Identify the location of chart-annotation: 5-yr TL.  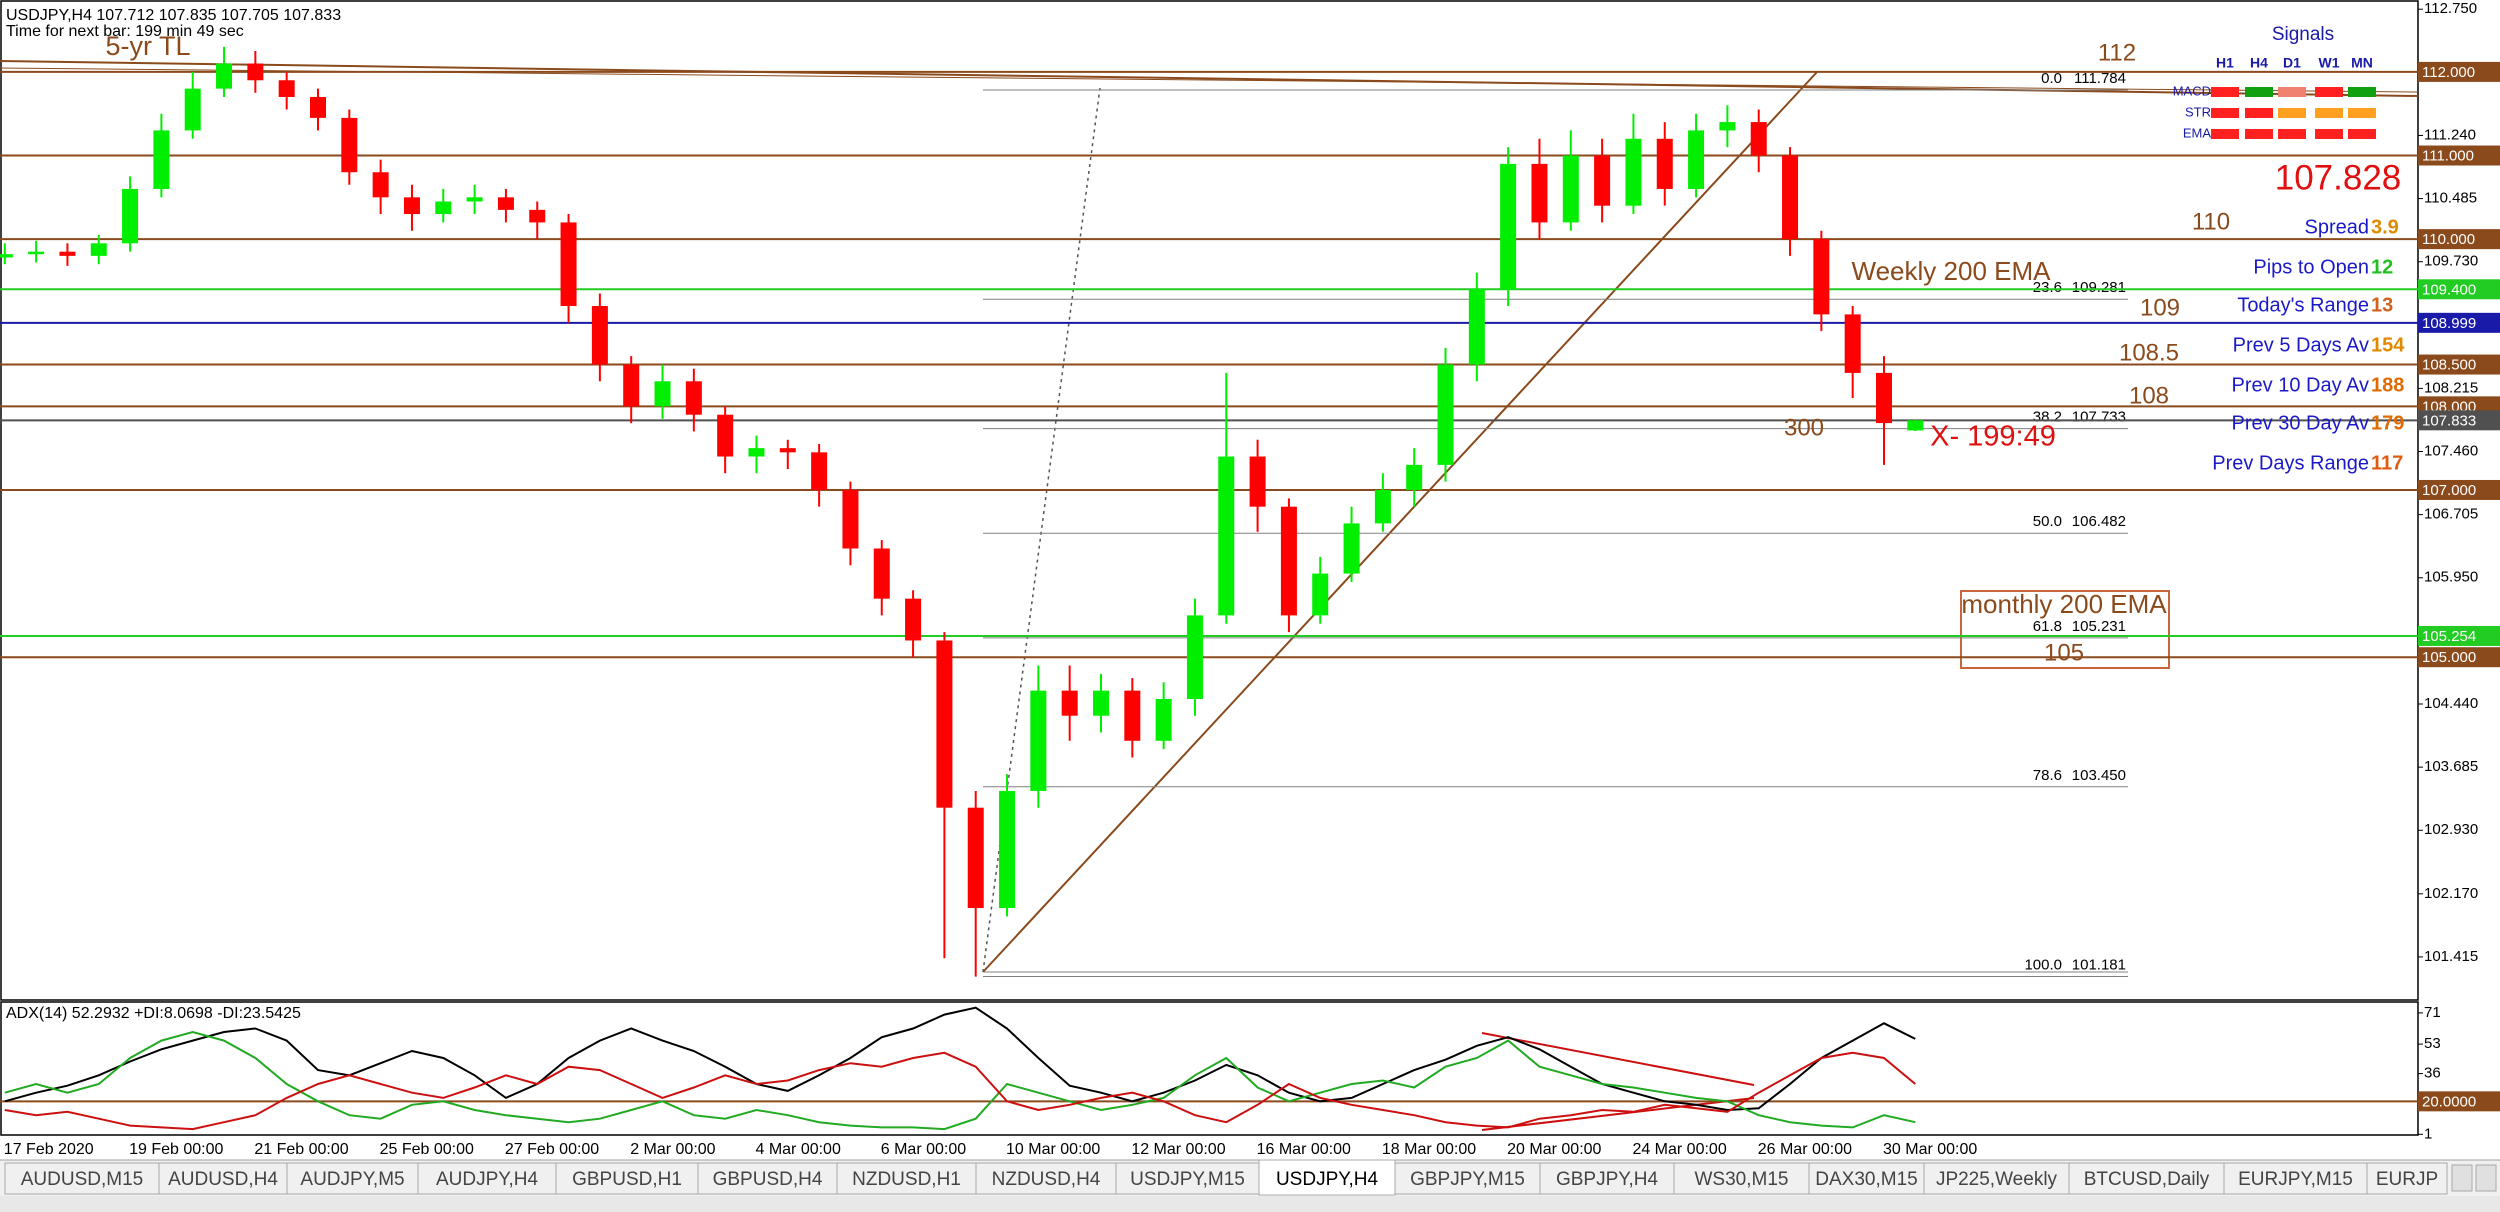
(147, 46).